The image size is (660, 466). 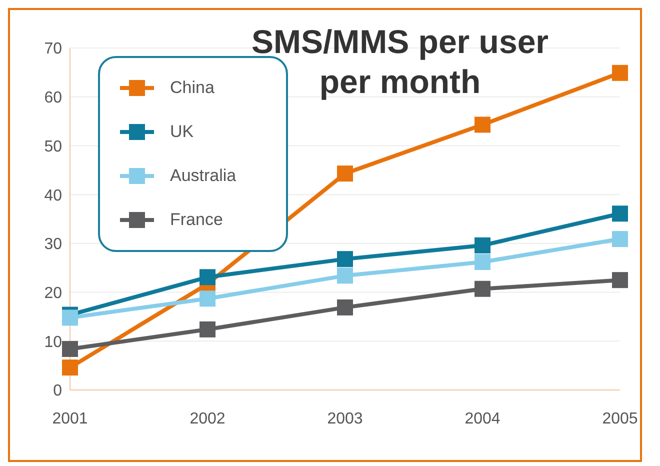 I want to click on y-tick-label: 60, so click(x=53, y=98).